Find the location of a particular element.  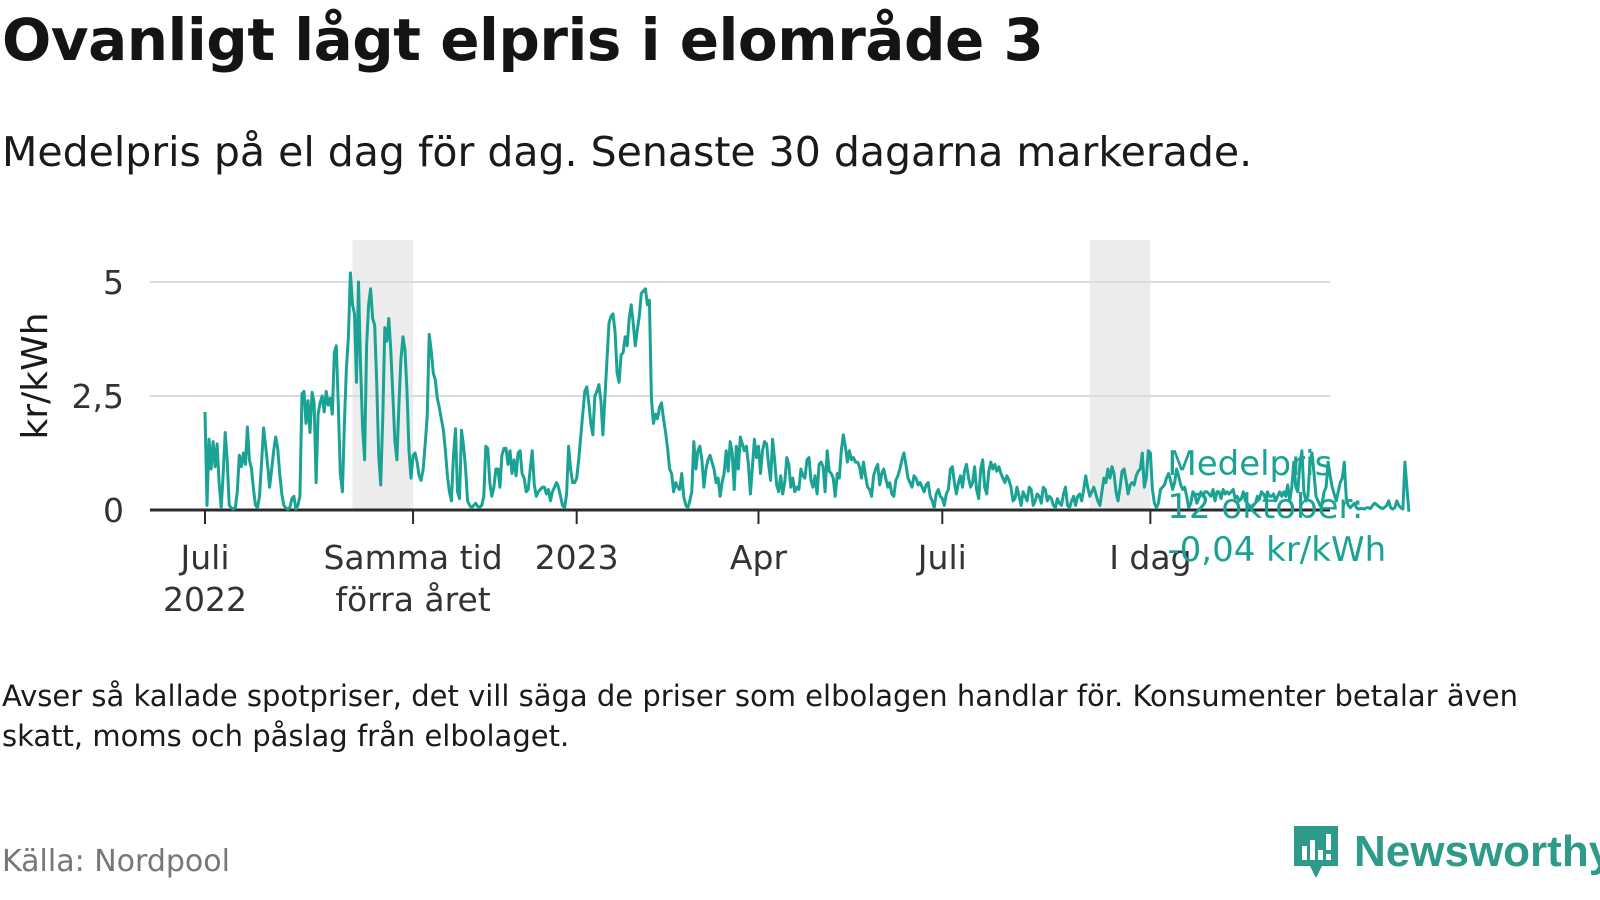

chart-title: Ovanligt lågt elpris i elområde 3 is located at coordinates (523, 40).